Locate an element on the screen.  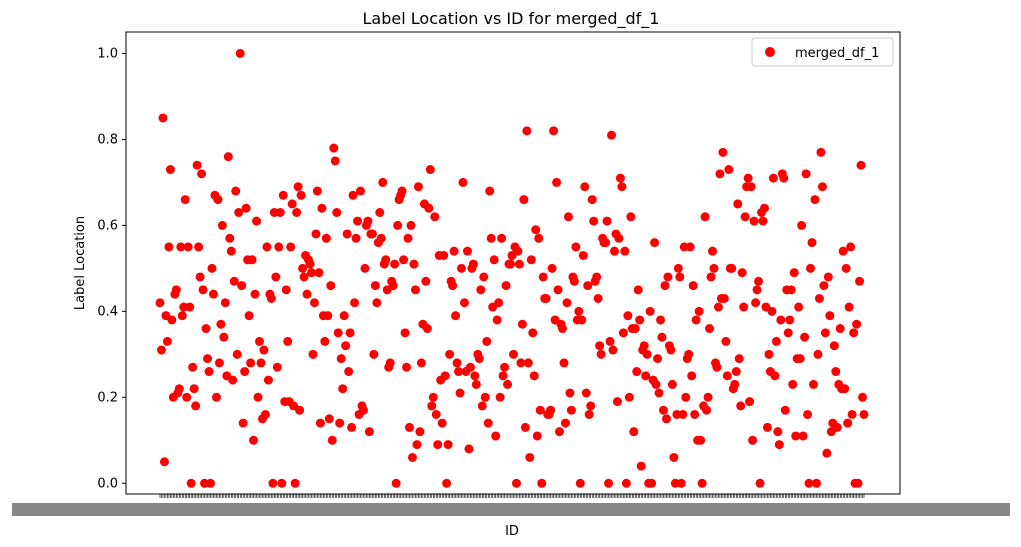
y-ticks: 0.0 0.2 0.4 0.6 0.8 1.0 is located at coordinates (111, 268).